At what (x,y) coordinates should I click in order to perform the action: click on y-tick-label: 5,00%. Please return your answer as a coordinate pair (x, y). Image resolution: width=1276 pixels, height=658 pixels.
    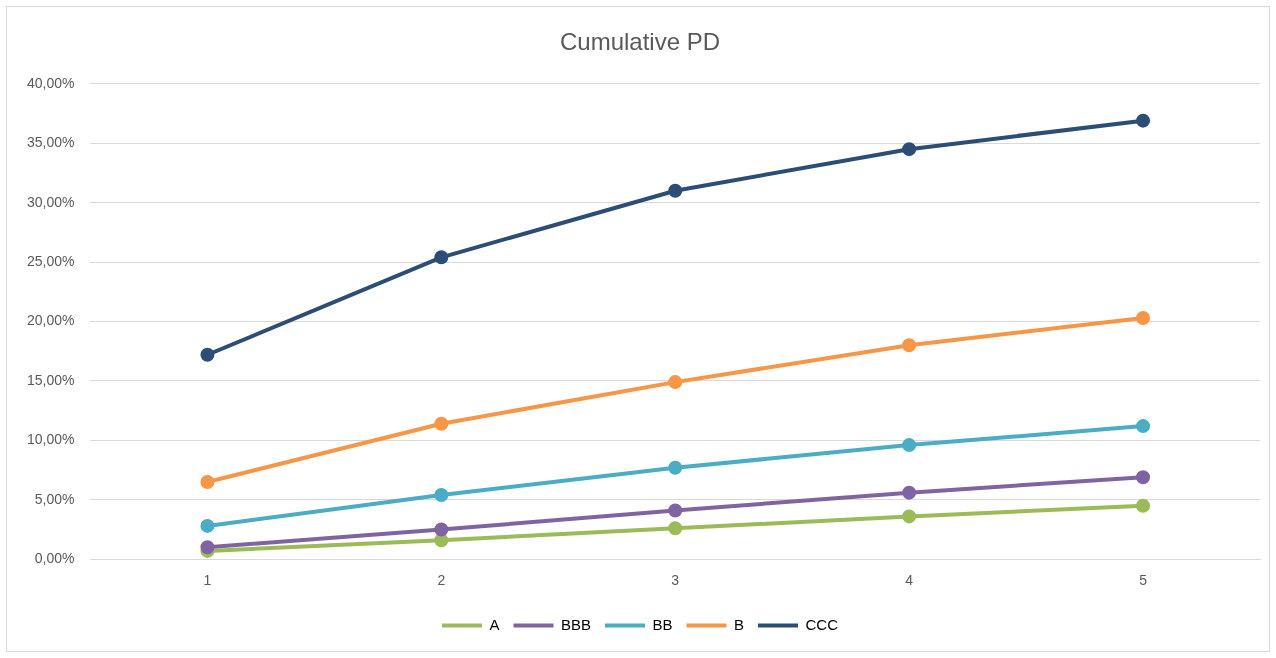
    Looking at the image, I should click on (54, 498).